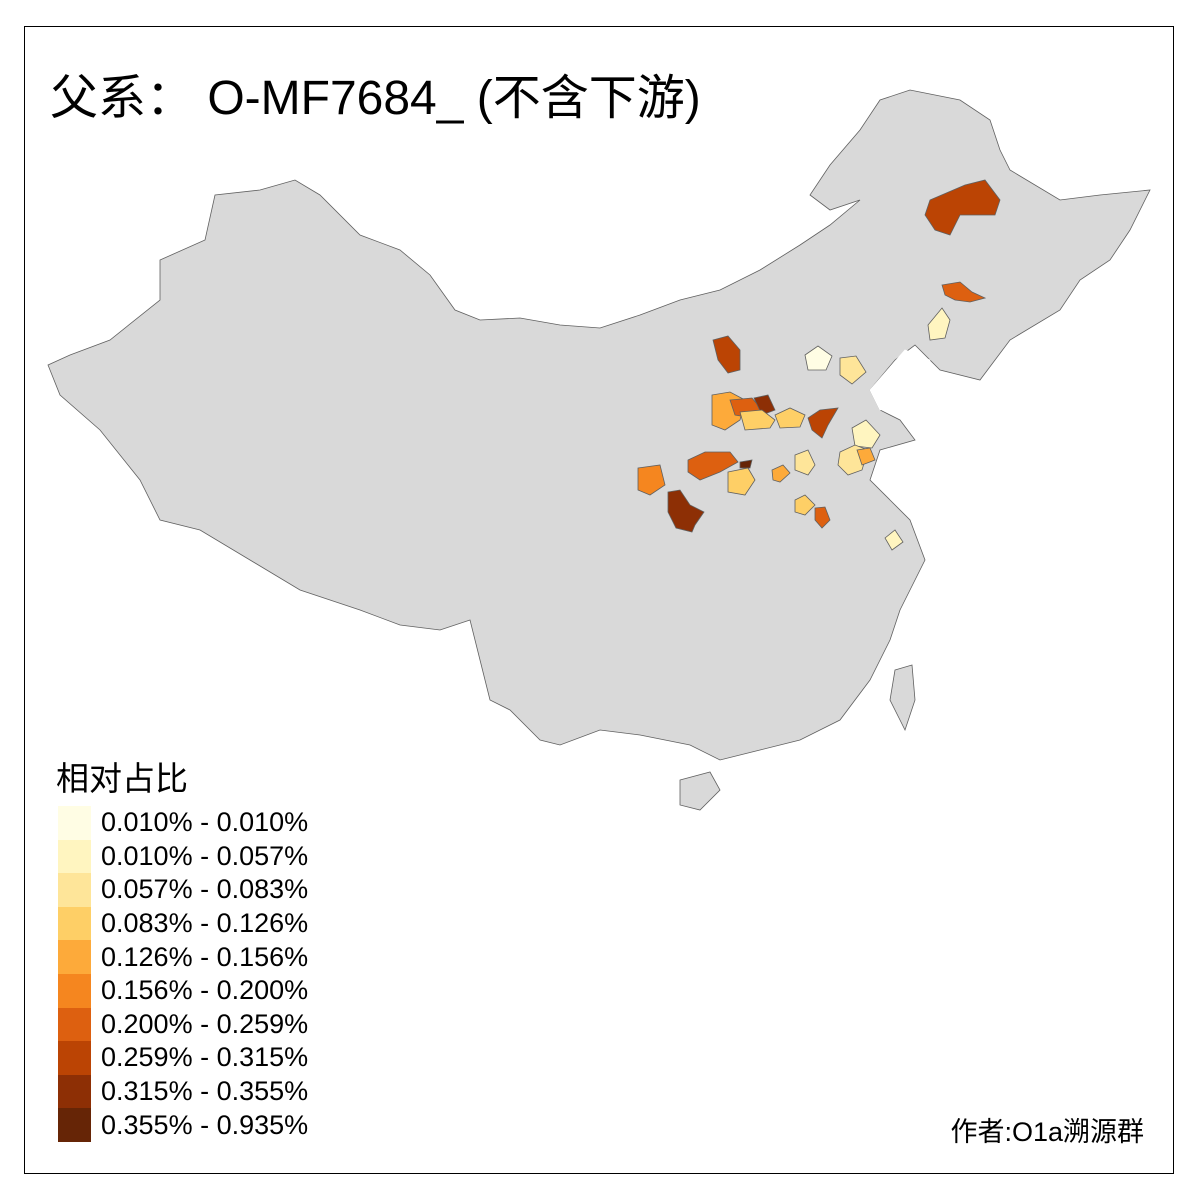 The image size is (1200, 1200). What do you see at coordinates (1047, 1132) in the screenshot?
I see `author-credit: 作者:O1a溯源群` at bounding box center [1047, 1132].